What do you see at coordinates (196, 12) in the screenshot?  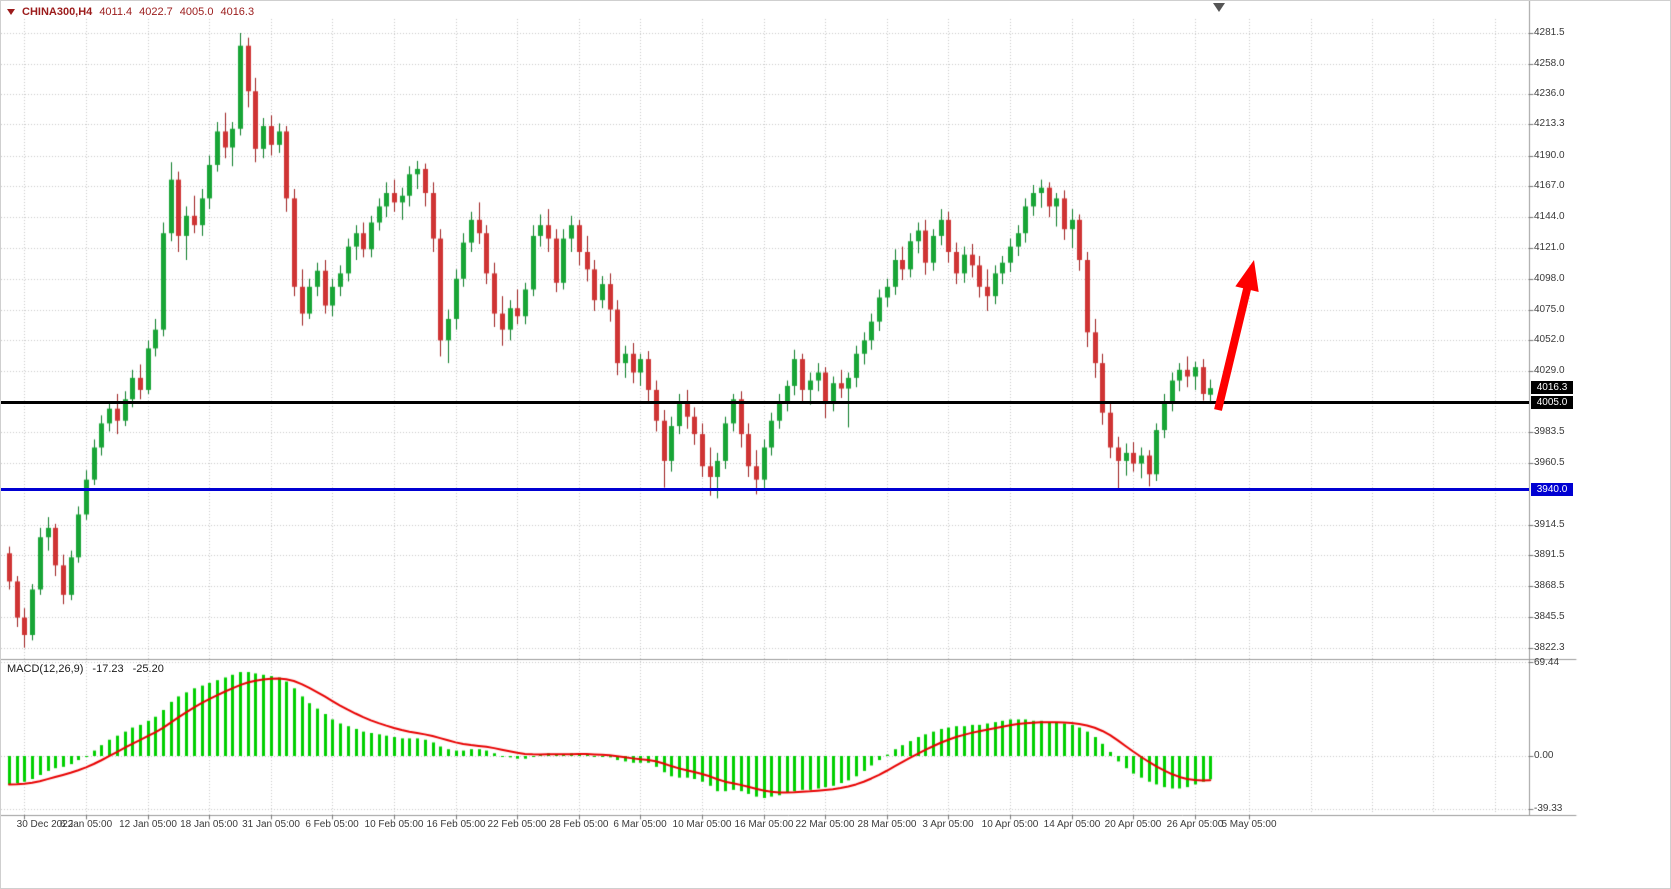 I see `last-bar-low: 4005.0` at bounding box center [196, 12].